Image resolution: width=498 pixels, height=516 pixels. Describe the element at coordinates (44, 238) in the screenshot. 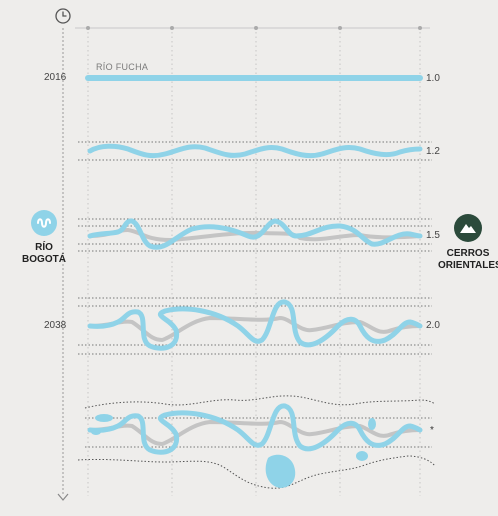

I see `rio-bogota-badge: RÍO BOGOTÁ` at that location.